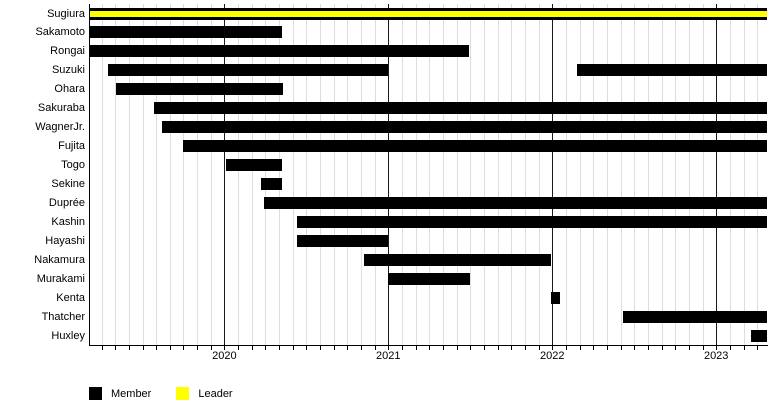 The image size is (780, 405). What do you see at coordinates (67, 51) in the screenshot?
I see `row-label: Rongai` at bounding box center [67, 51].